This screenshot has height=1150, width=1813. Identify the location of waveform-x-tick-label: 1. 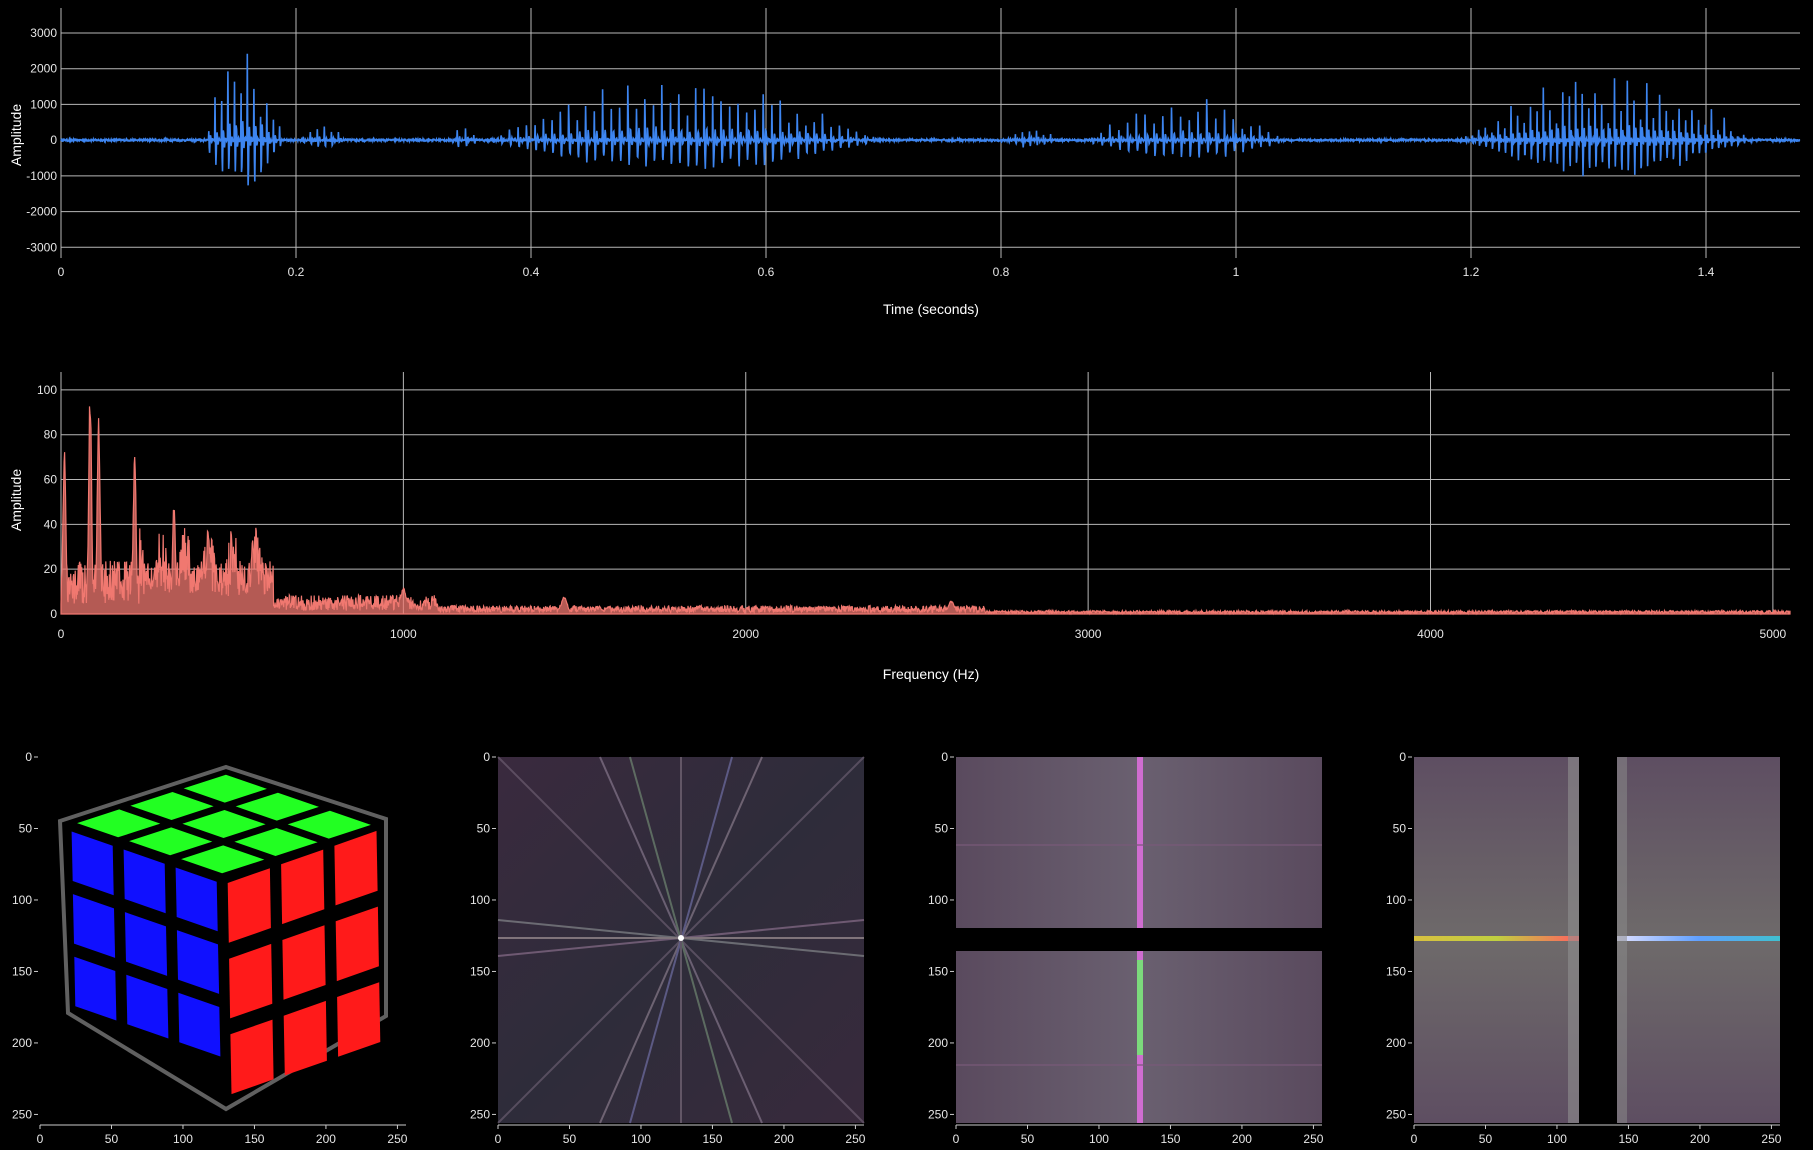
(1236, 272).